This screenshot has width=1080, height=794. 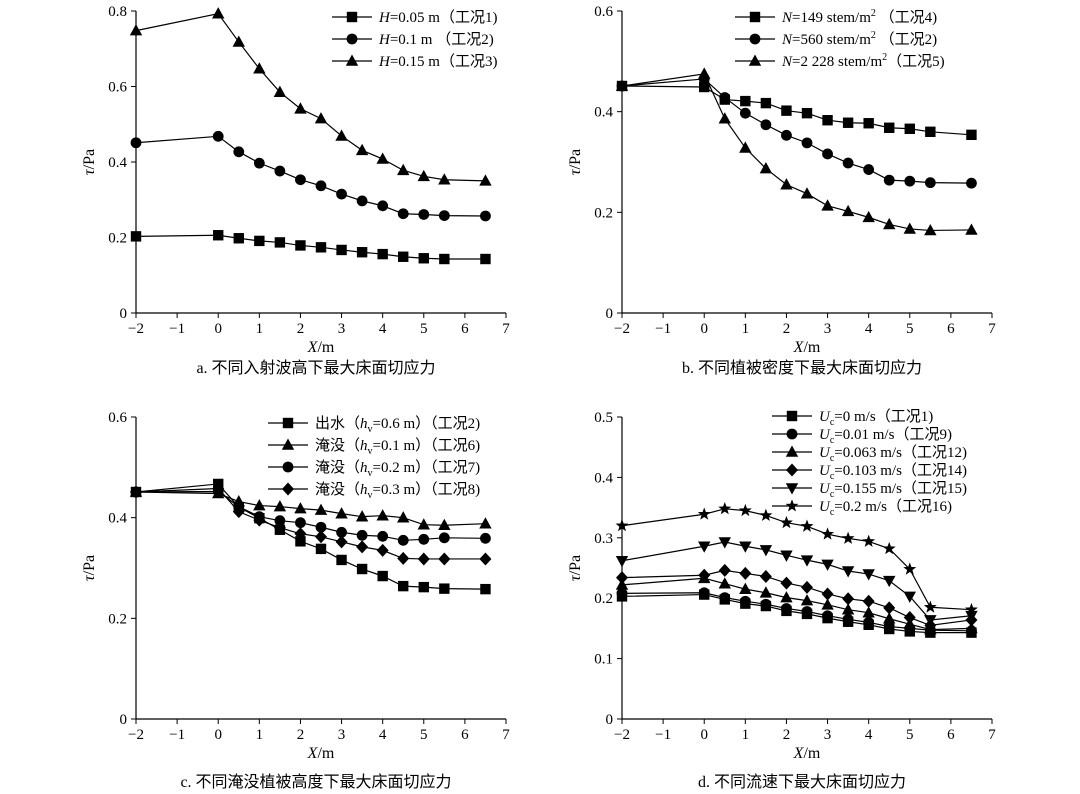 I want to click on x-tick-label: 4, so click(x=869, y=735).